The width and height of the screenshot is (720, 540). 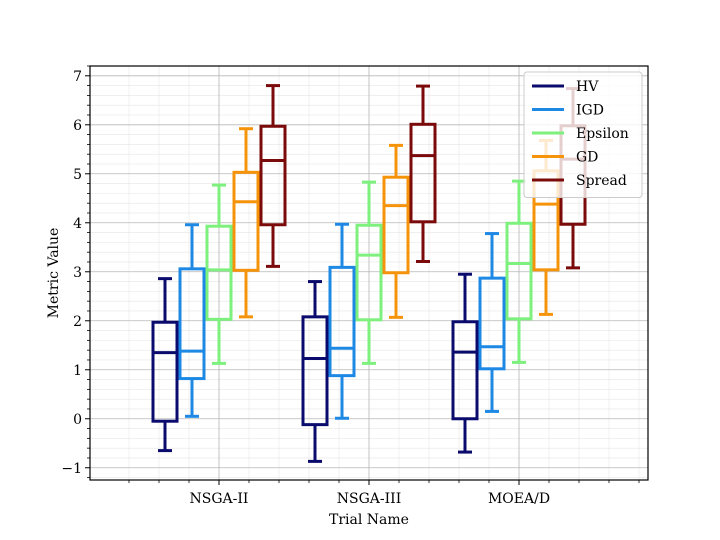 What do you see at coordinates (219, 499) in the screenshot?
I see `x-tick-label: NSGA-II` at bounding box center [219, 499].